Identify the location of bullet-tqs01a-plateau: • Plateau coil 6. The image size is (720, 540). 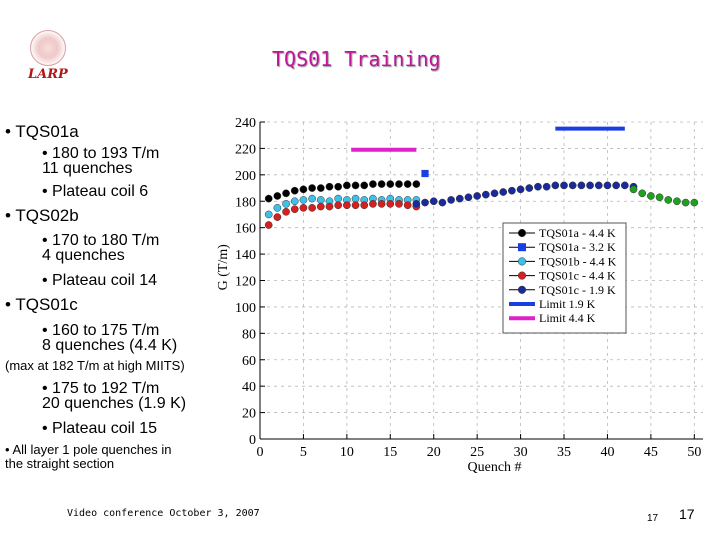
(95, 191).